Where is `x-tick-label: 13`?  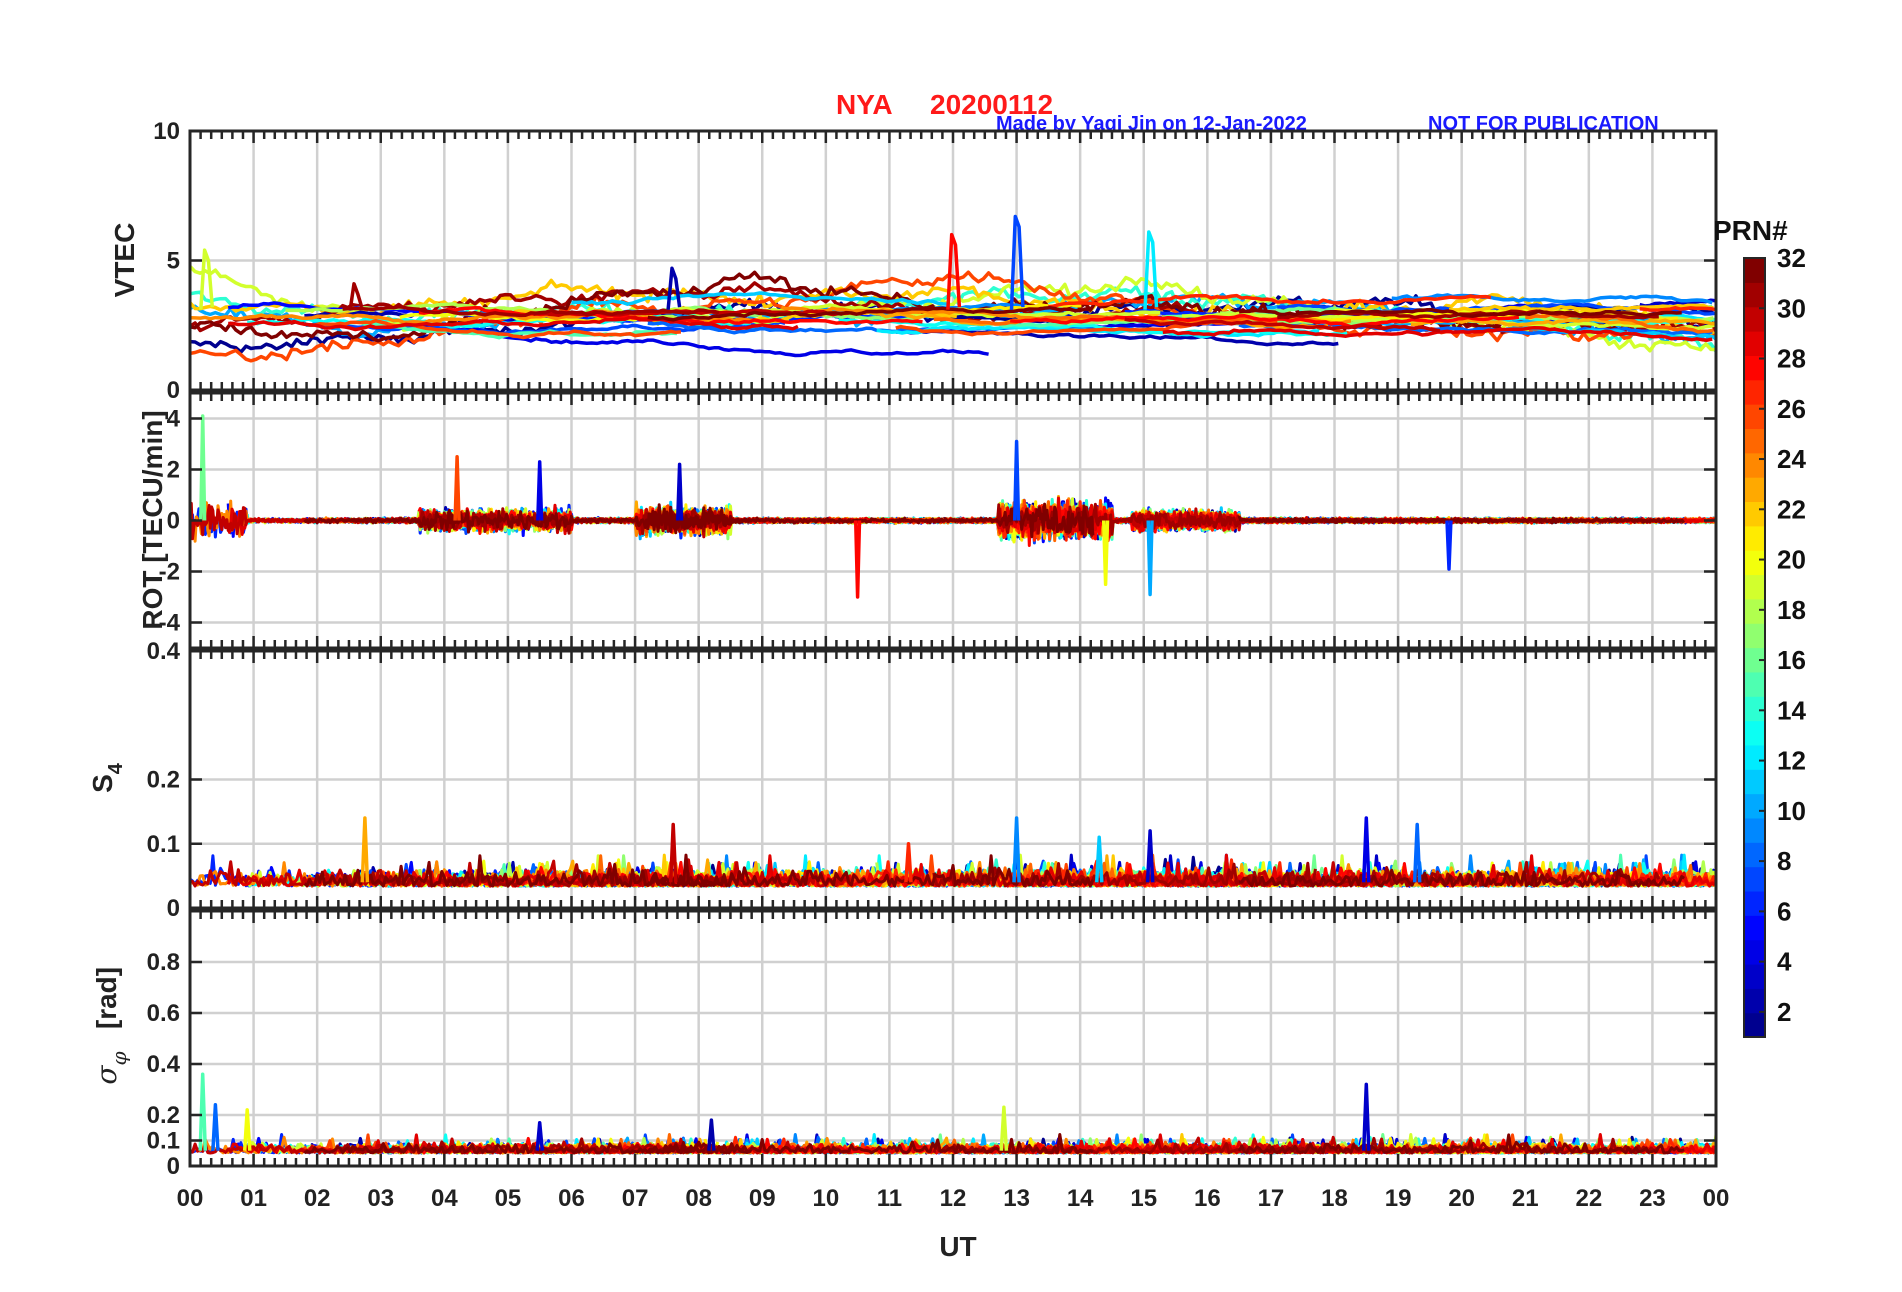
x-tick-label: 13 is located at coordinates (1016, 1198).